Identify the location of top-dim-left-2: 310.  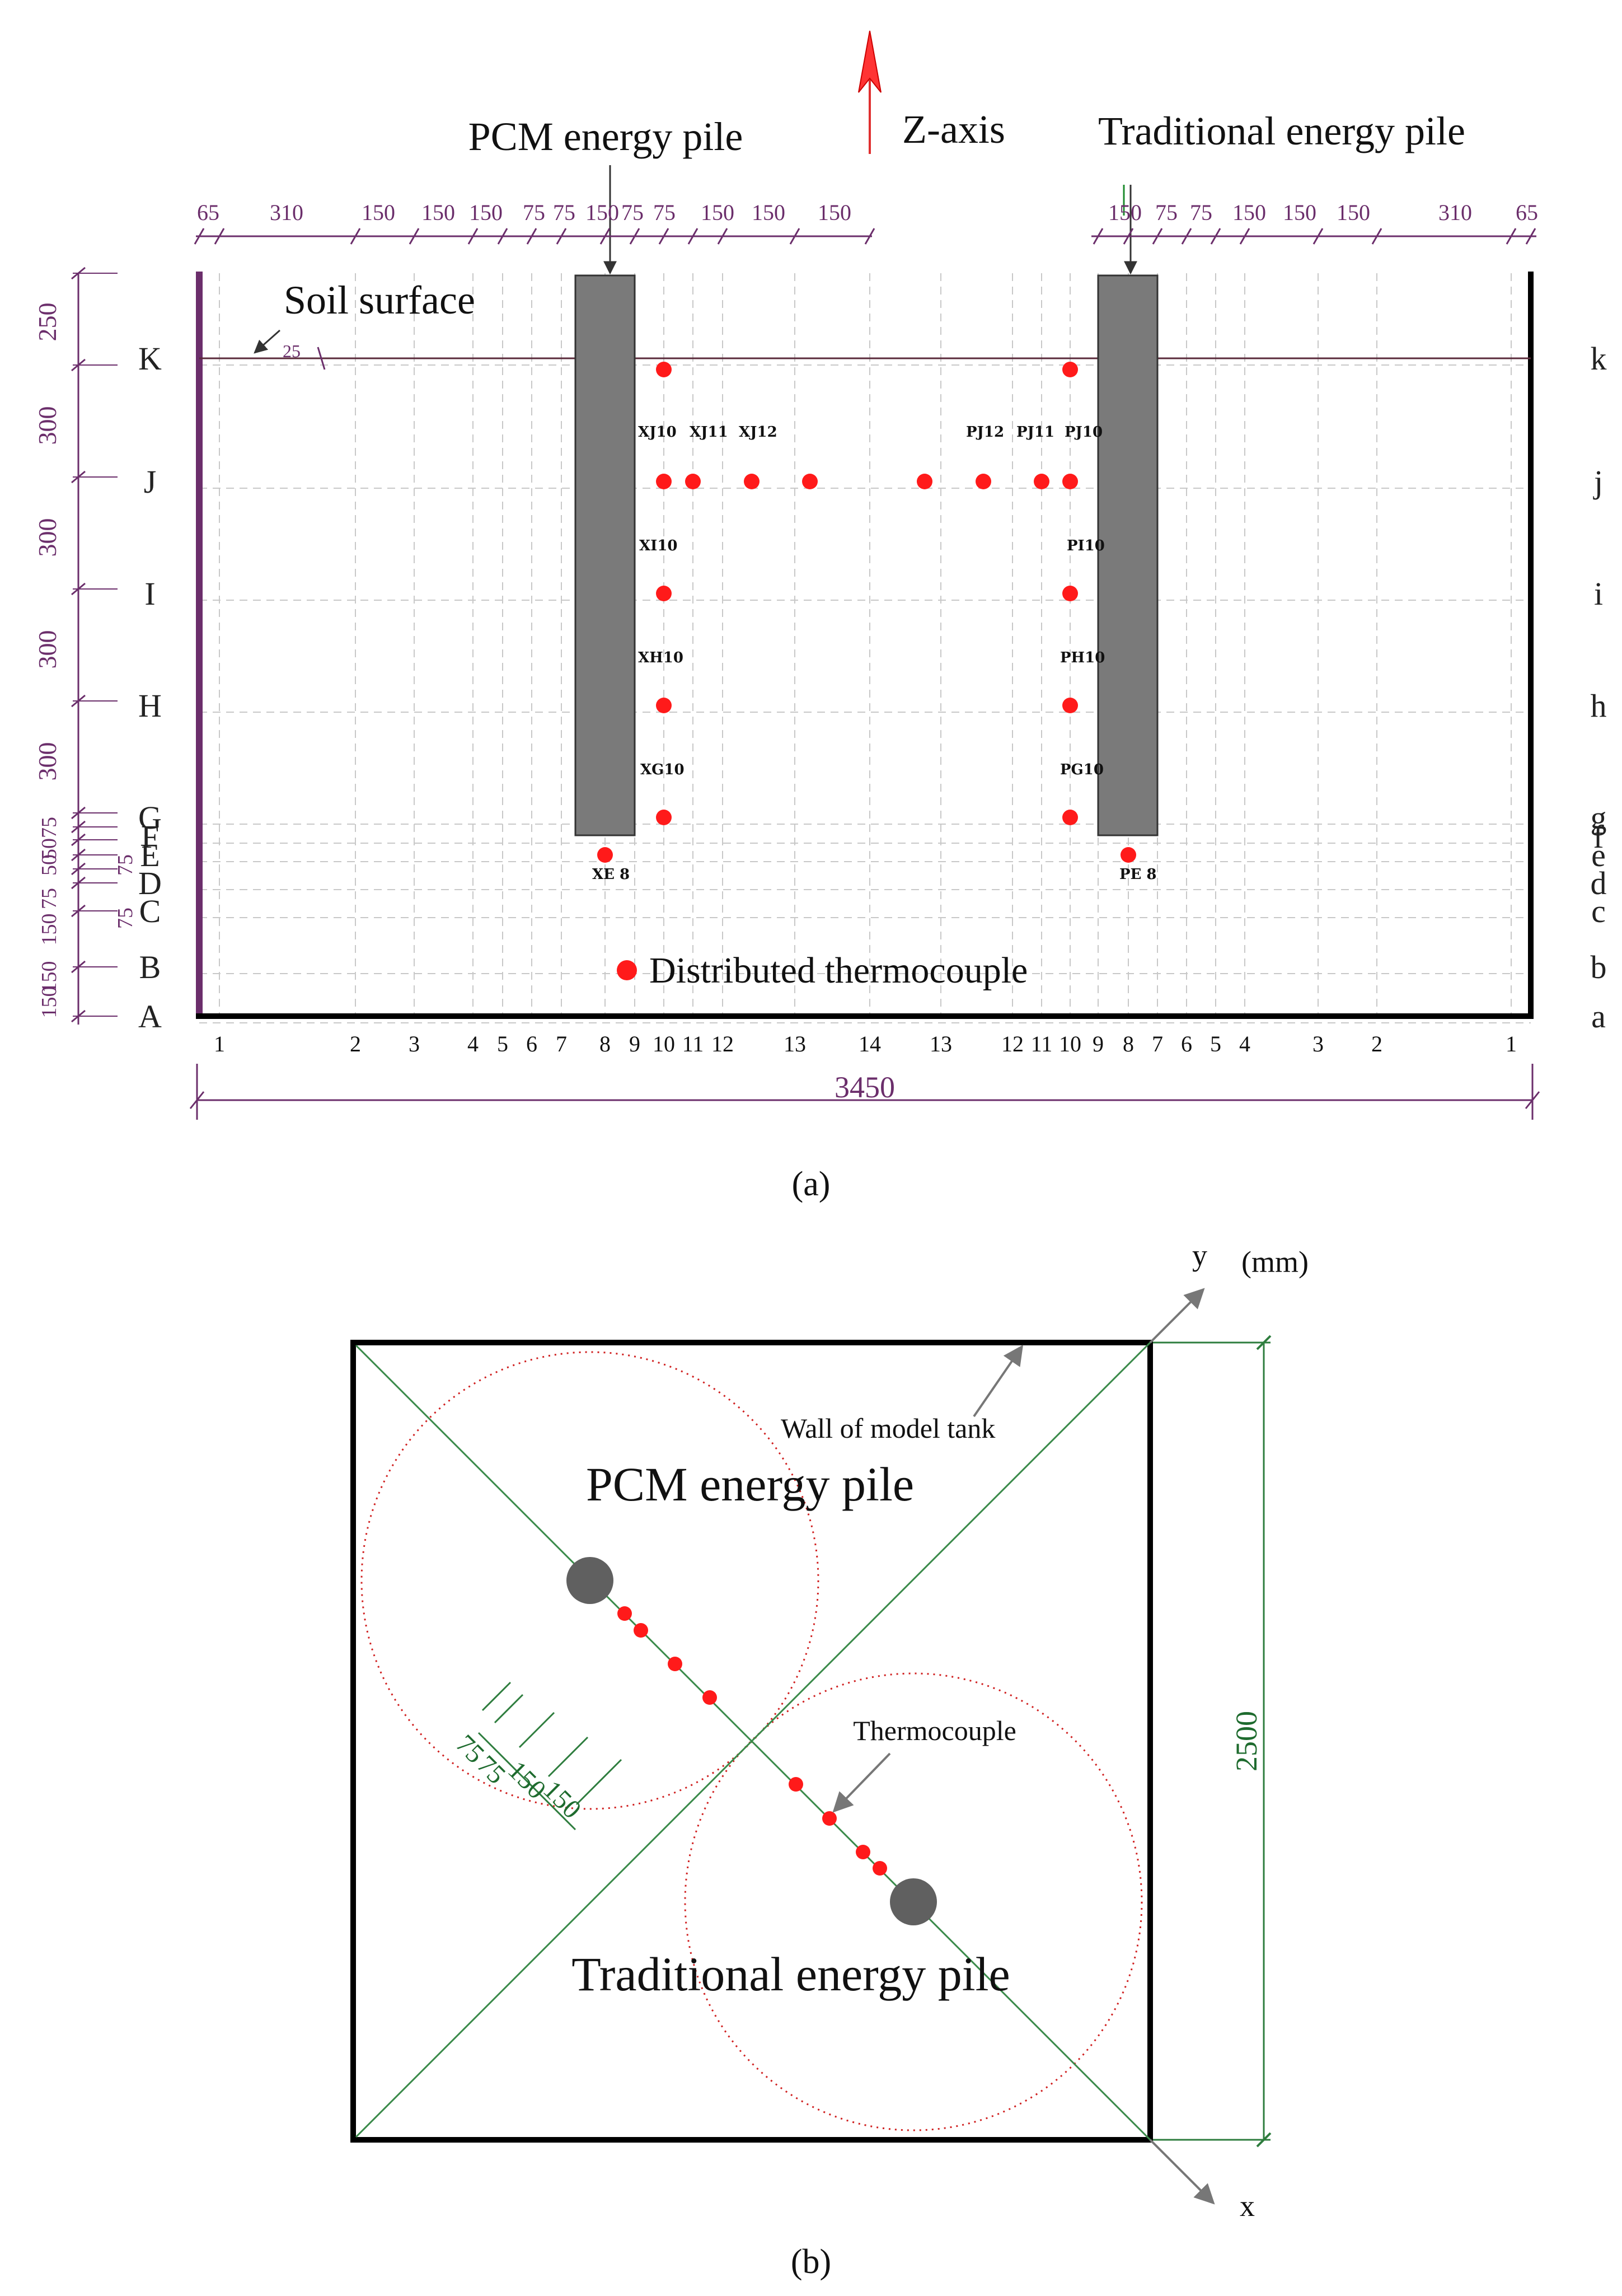
(286, 212).